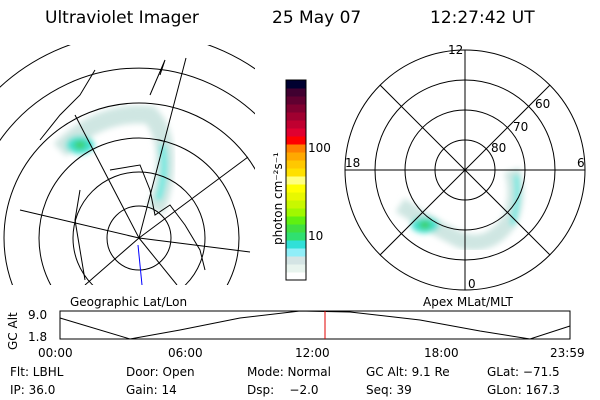 This screenshot has height=400, width=600. I want to click on colorbar-frame, so click(296, 180).